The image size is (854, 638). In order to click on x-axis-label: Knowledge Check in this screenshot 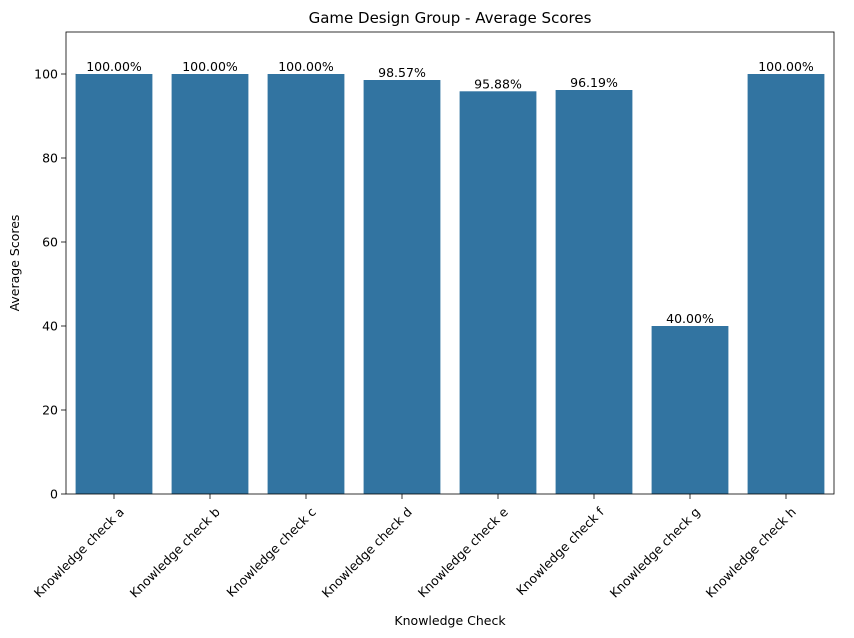, I will do `click(450, 620)`.